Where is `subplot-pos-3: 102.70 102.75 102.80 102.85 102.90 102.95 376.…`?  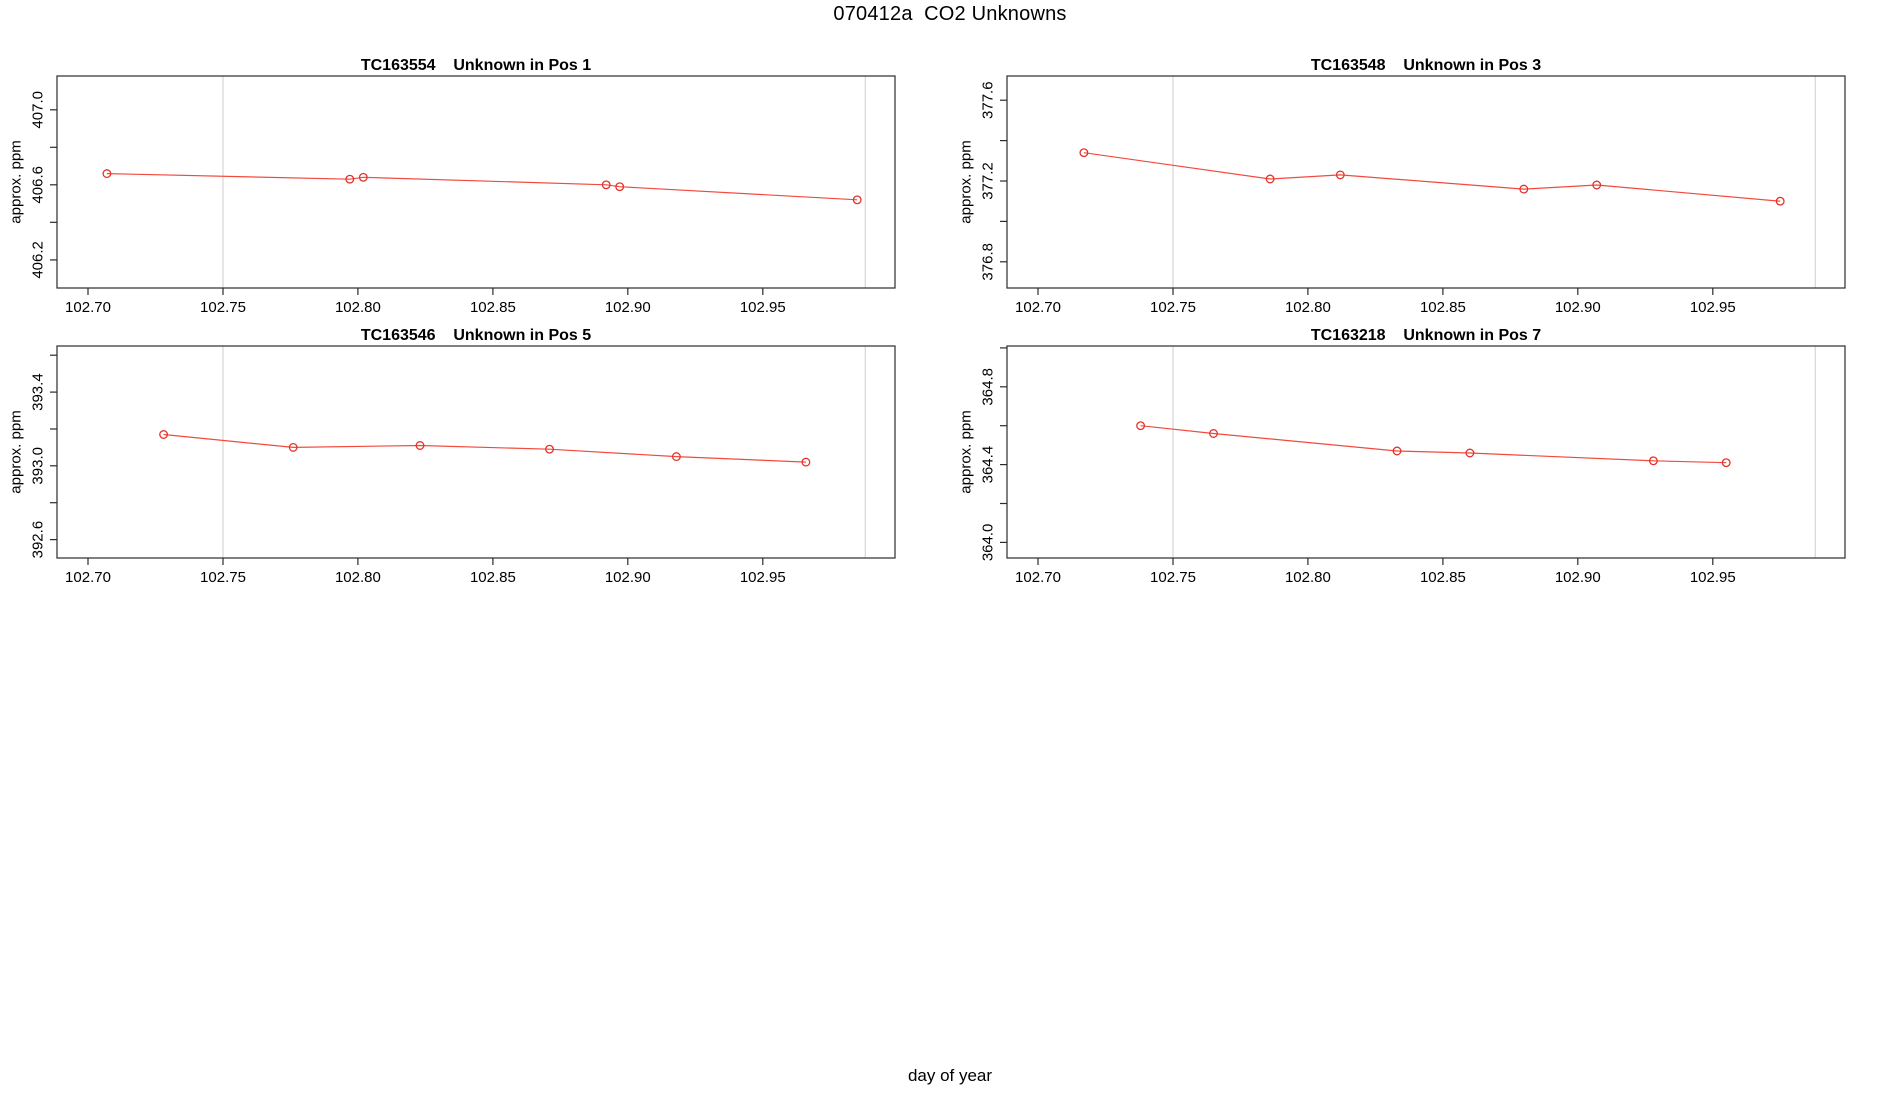
subplot-pos-3: 102.70 102.75 102.80 102.85 102.90 102.95 376.… is located at coordinates (1425, 173).